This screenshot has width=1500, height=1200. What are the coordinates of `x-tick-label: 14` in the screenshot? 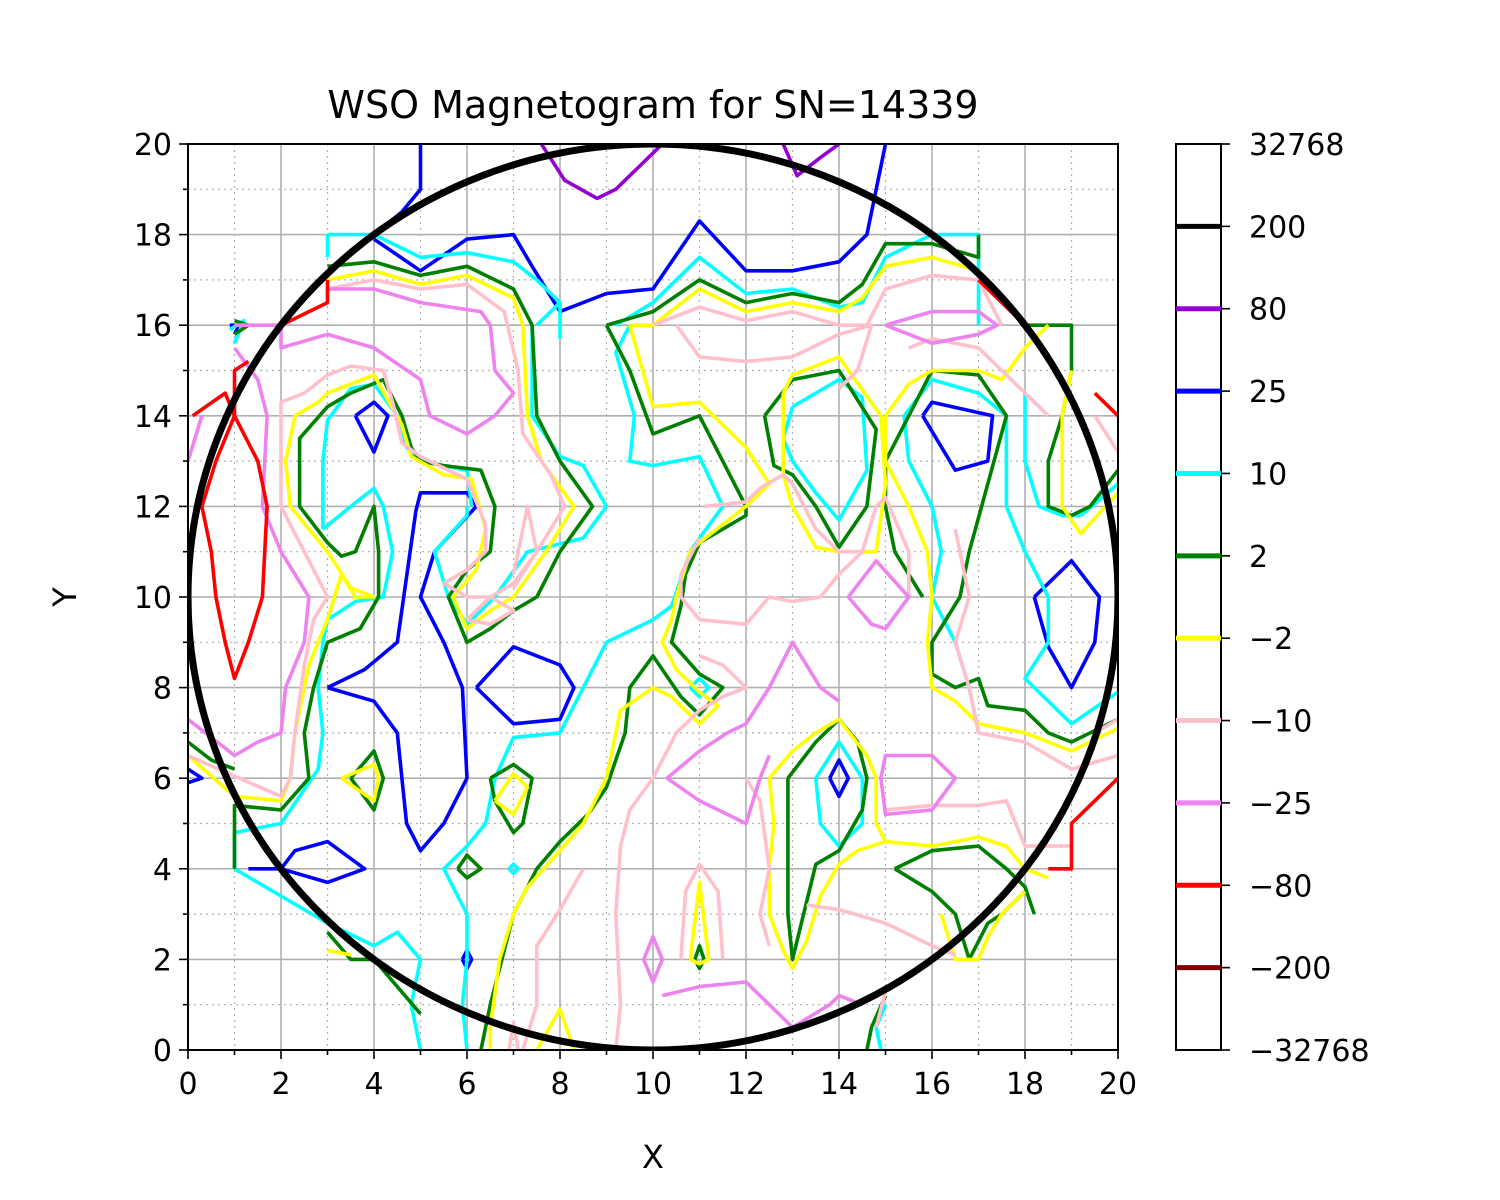 It's located at (839, 1084).